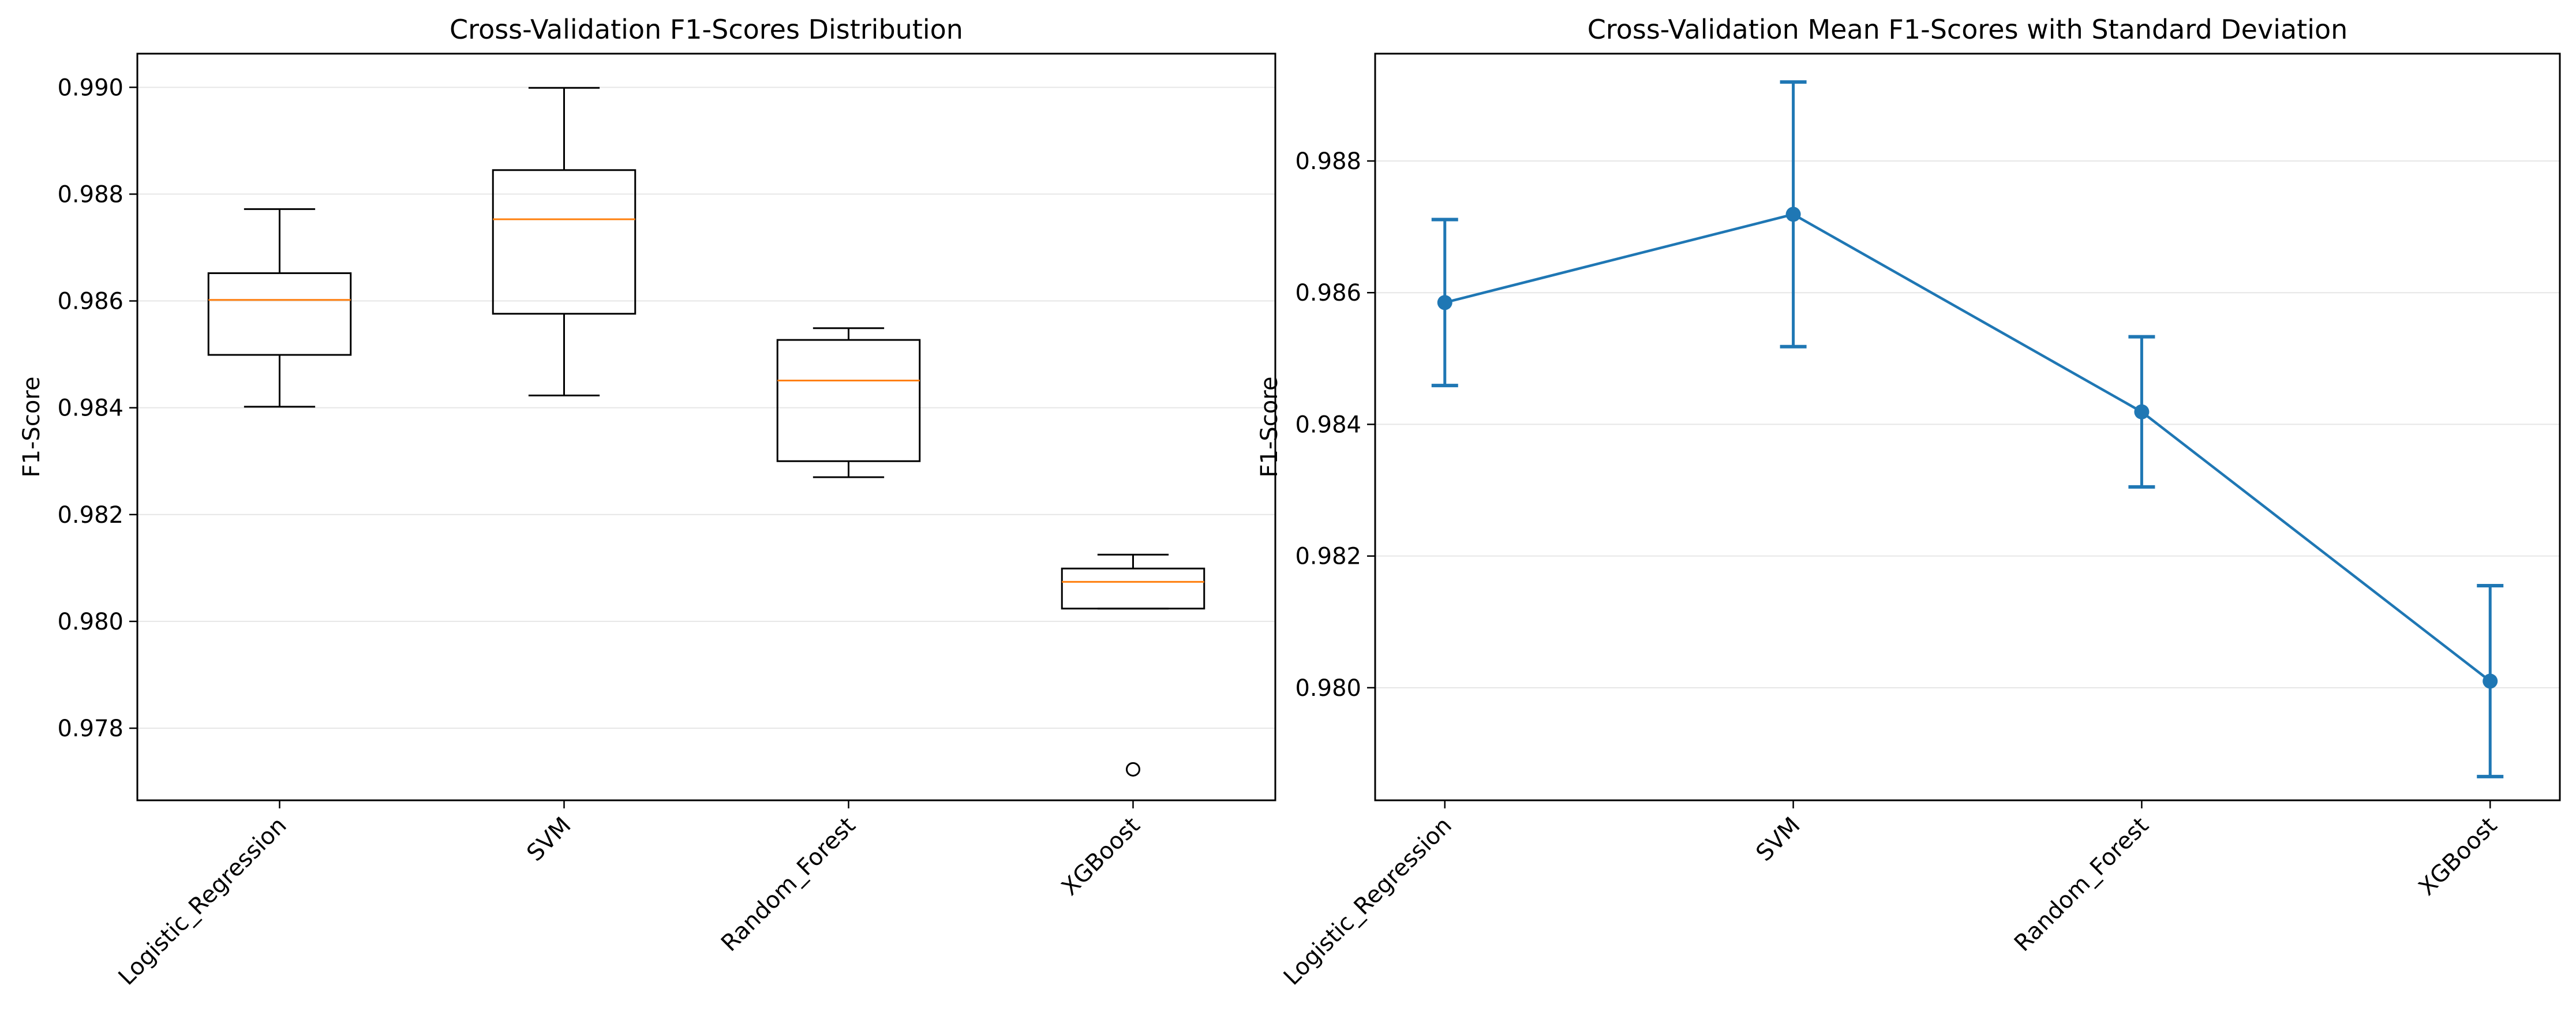 The image size is (2576, 1019). I want to click on box-XGBoost, so click(1133, 665).